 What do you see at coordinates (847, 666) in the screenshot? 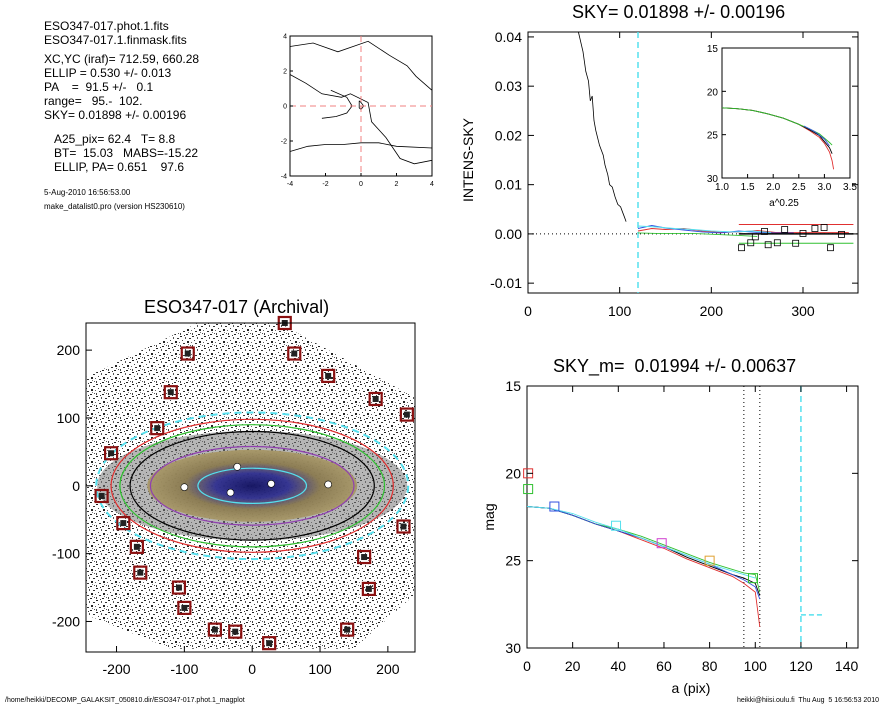
I see `mag-x-tick-label: 140` at bounding box center [847, 666].